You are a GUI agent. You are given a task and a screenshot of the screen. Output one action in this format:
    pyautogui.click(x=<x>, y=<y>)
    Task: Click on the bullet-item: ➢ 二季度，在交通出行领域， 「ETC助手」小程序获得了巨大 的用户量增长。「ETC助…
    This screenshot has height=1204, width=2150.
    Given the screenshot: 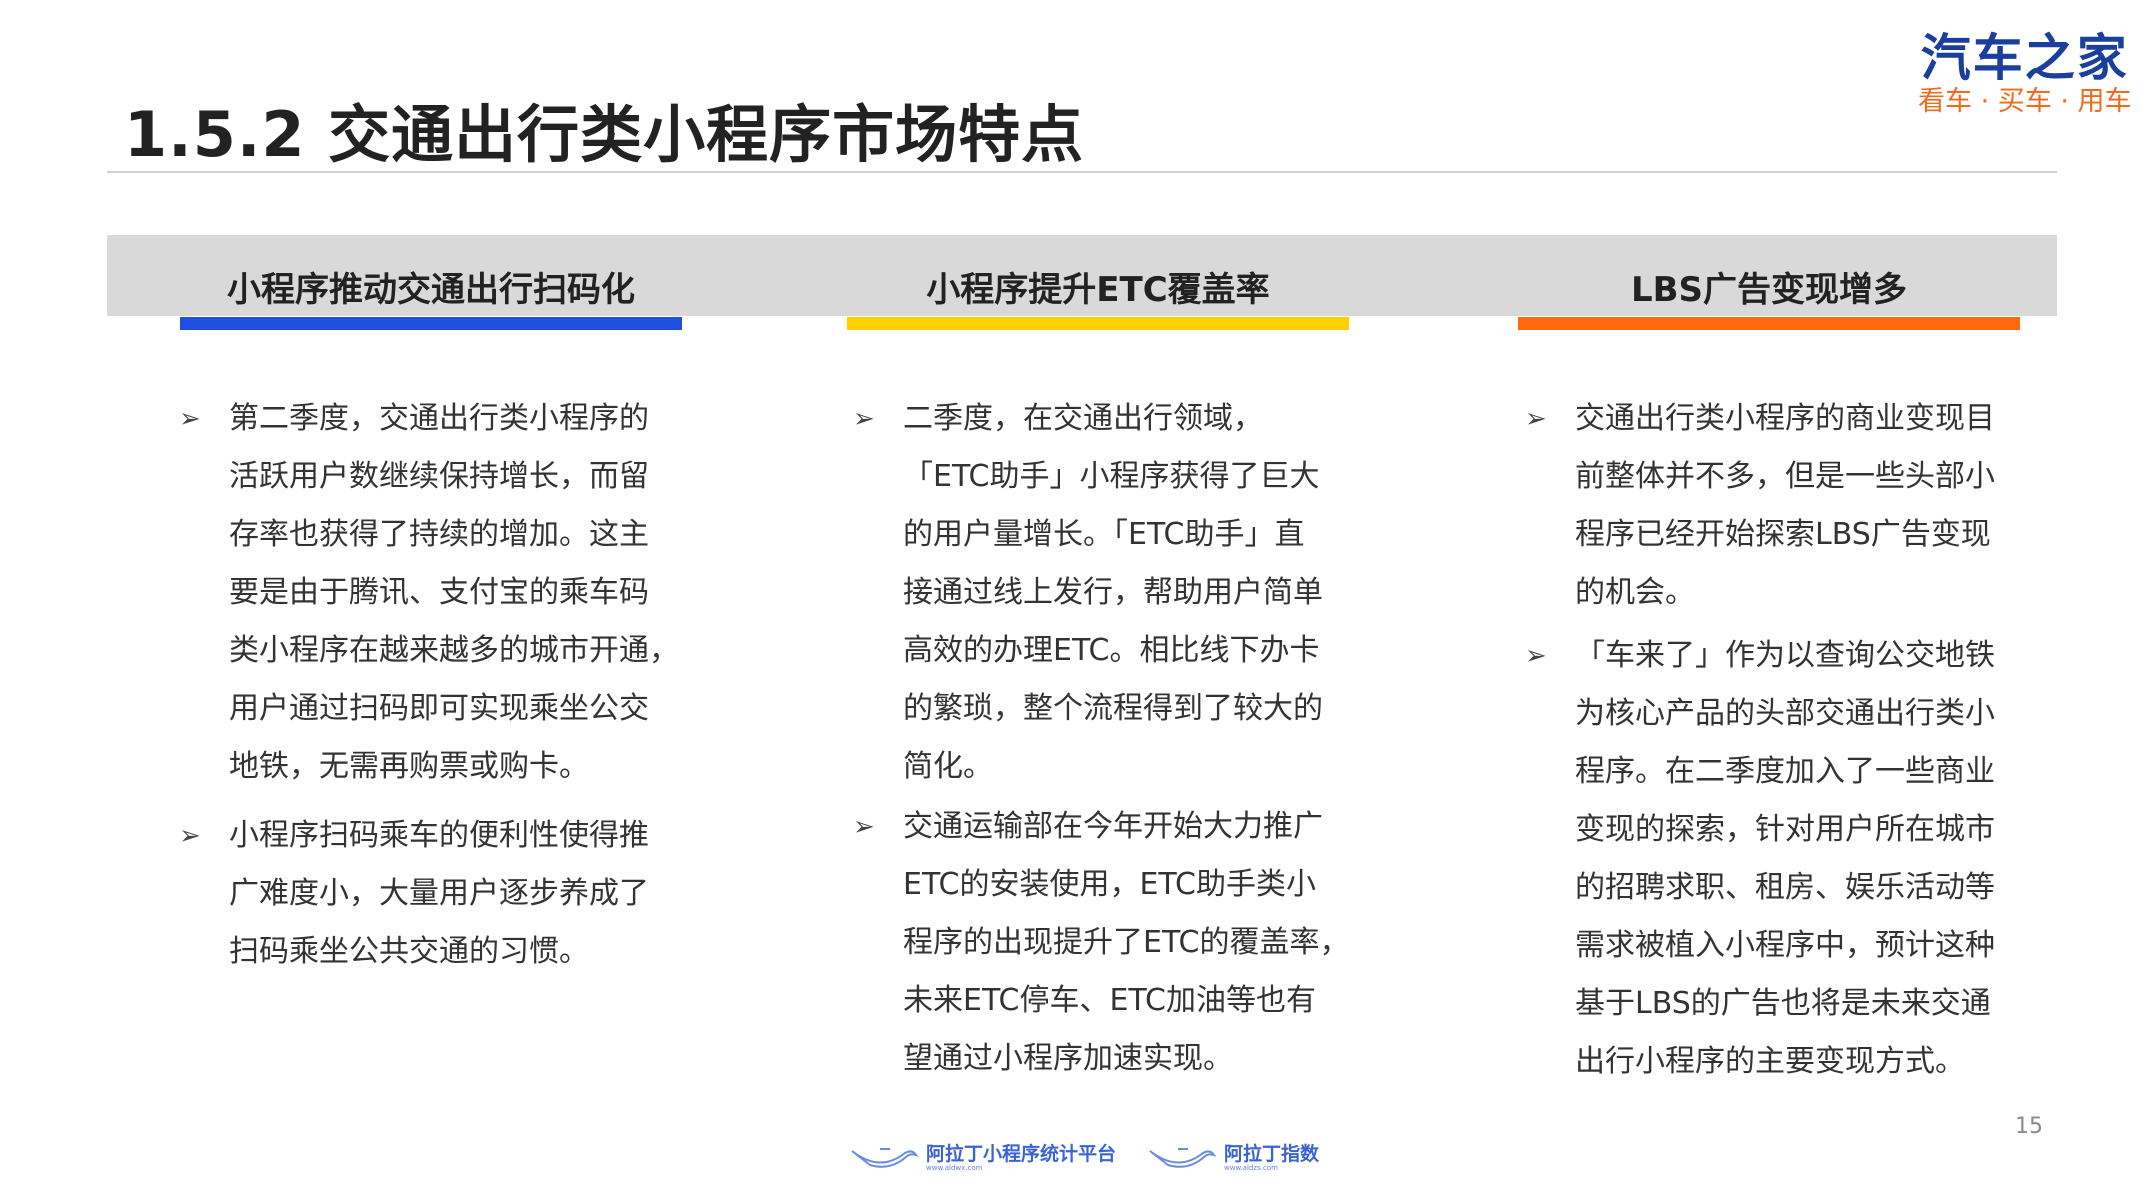 What is the action you would take?
    pyautogui.click(x=1088, y=593)
    